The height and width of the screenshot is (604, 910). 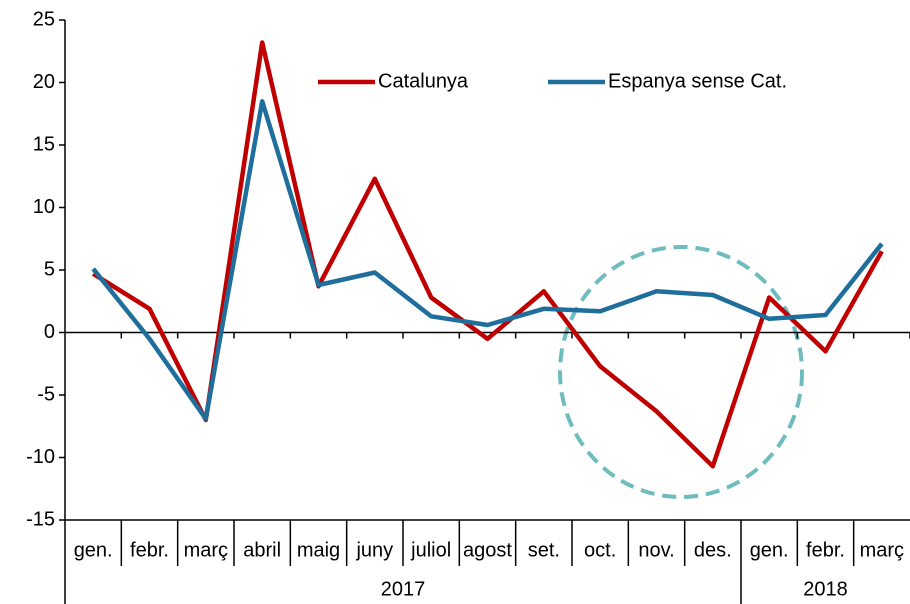 What do you see at coordinates (262, 550) in the screenshot?
I see `x-tick-label: abril` at bounding box center [262, 550].